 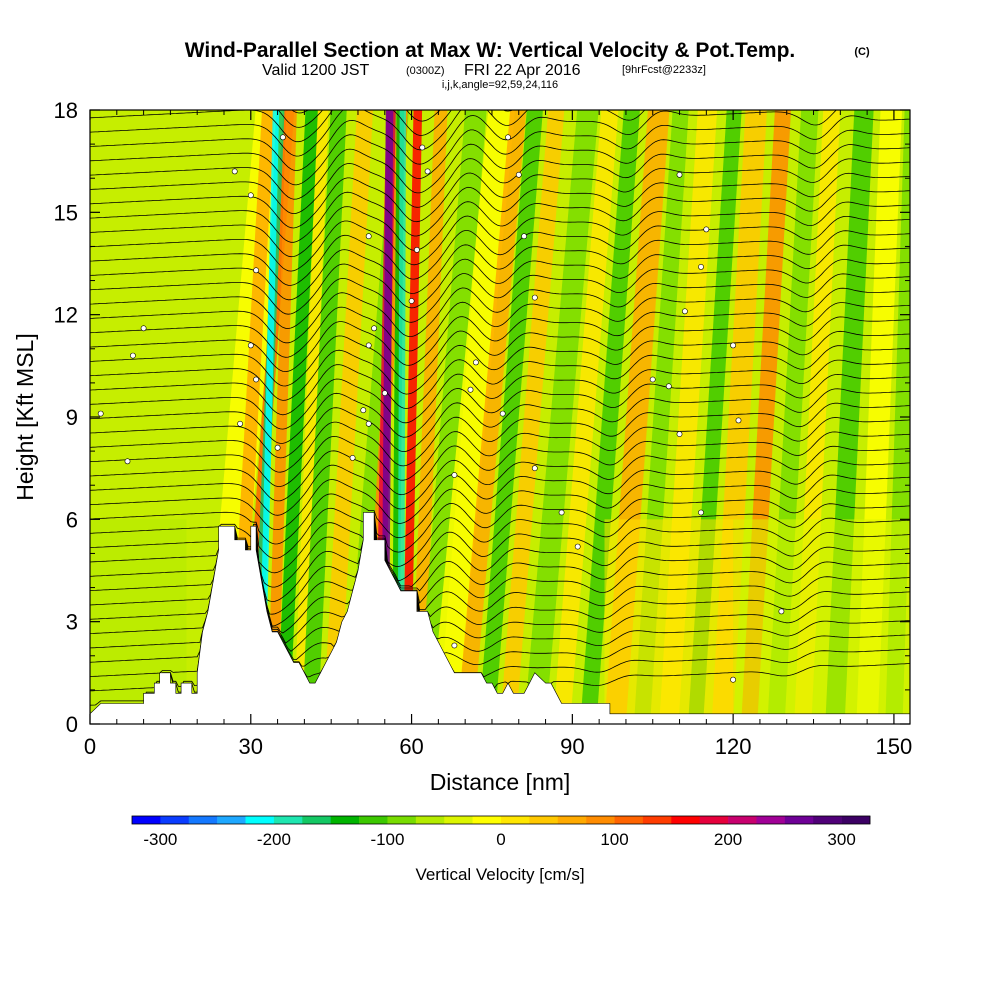 What do you see at coordinates (841, 839) in the screenshot?
I see `colorbar-tick-label: 300` at bounding box center [841, 839].